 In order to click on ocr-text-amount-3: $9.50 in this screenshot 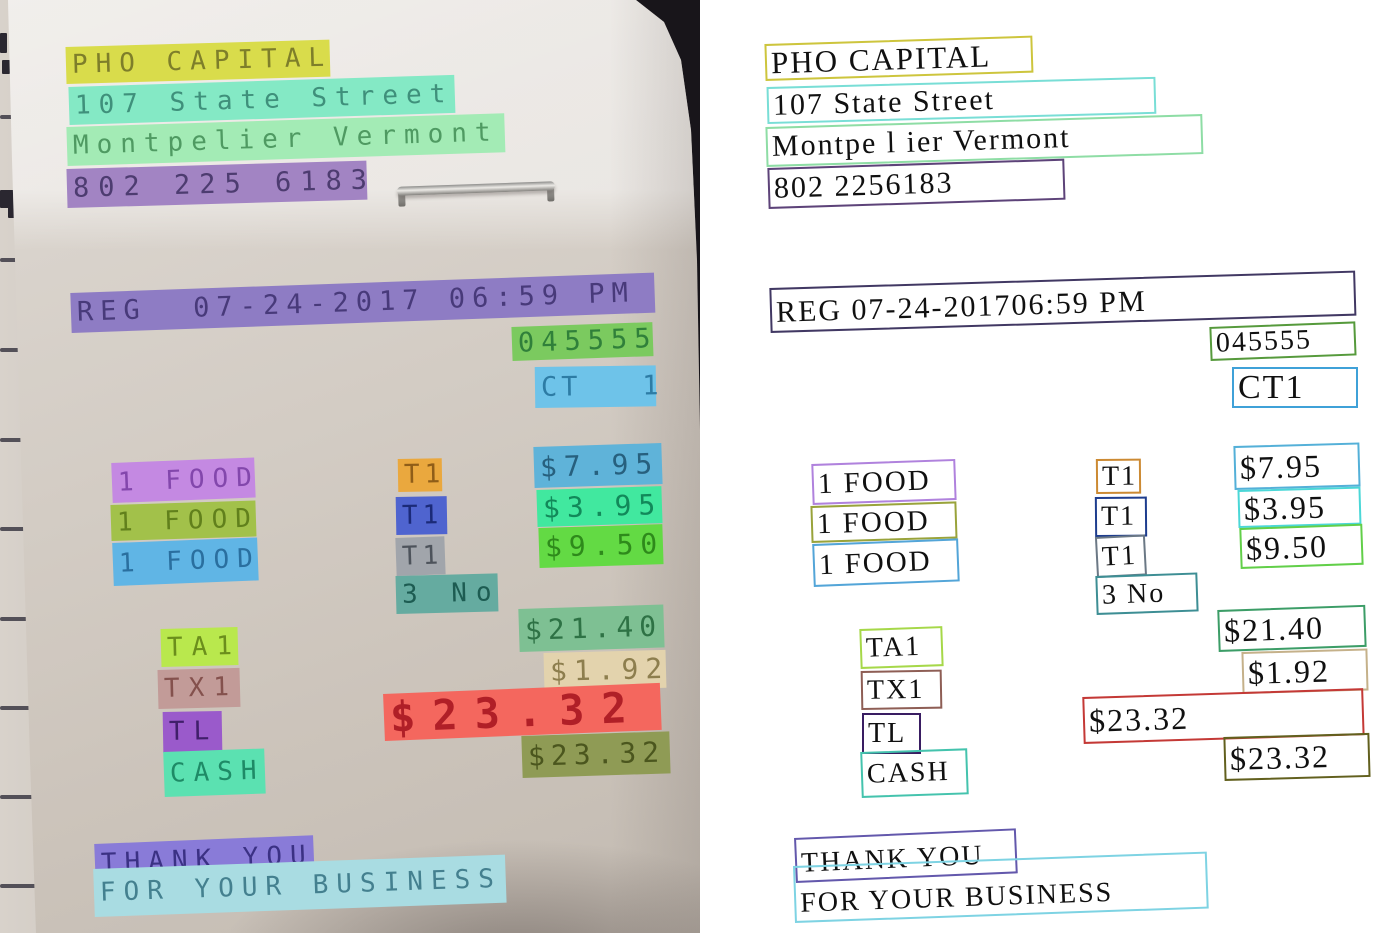, I will do `click(1287, 547)`.